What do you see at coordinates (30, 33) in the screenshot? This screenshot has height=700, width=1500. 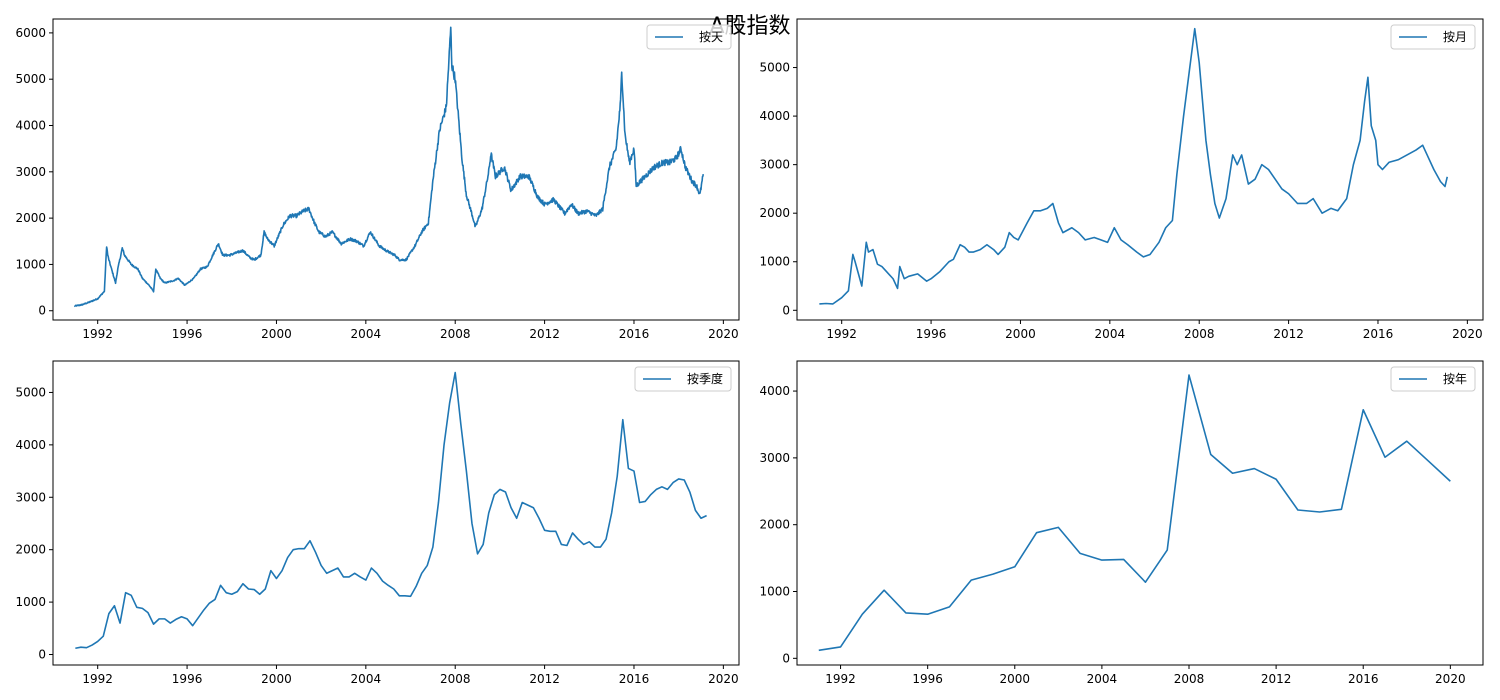 I see `y-tick-label: 6000` at bounding box center [30, 33].